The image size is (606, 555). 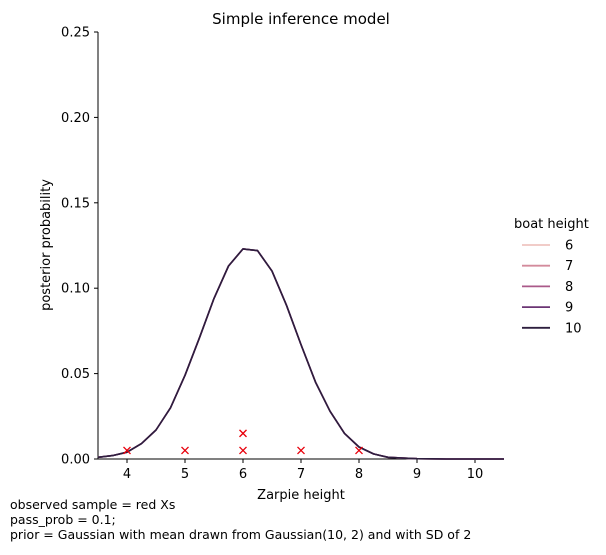 I want to click on legend-label-8: 8, so click(x=569, y=287).